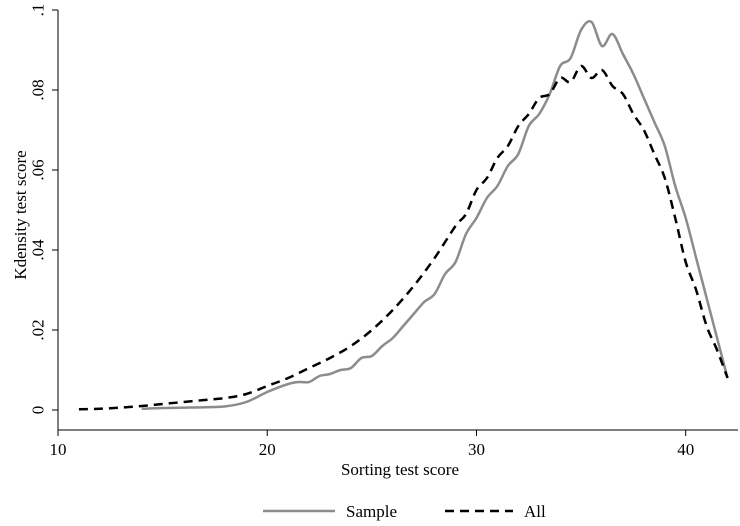  I want to click on y-tick-label: .04, so click(38, 250).